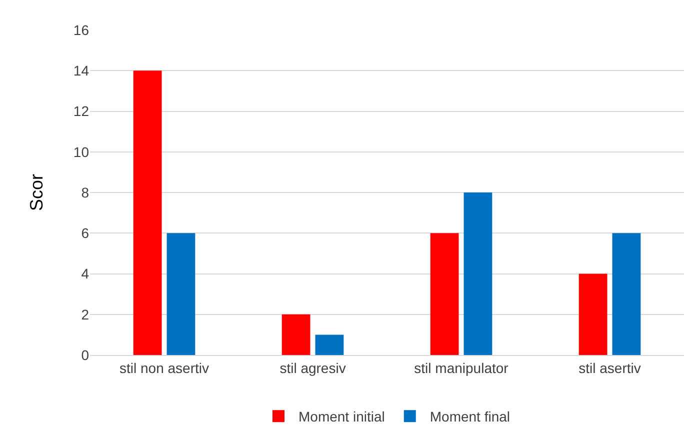 The width and height of the screenshot is (689, 440). Describe the element at coordinates (85, 314) in the screenshot. I see `y-tick-label: 2` at that location.